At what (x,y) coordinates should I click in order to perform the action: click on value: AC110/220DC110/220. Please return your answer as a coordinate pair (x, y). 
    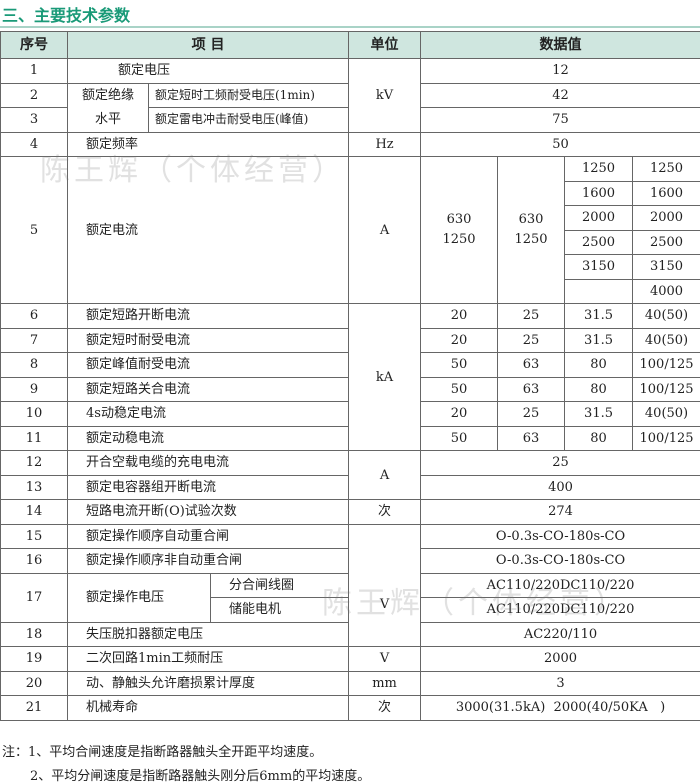
    Looking at the image, I should click on (560, 610).